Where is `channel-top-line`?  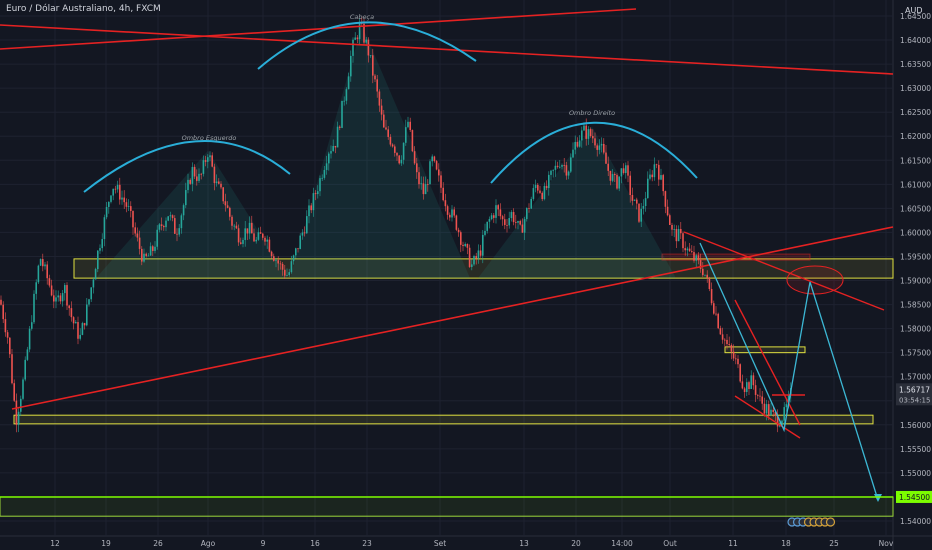
channel-top-line is located at coordinates (784, 271).